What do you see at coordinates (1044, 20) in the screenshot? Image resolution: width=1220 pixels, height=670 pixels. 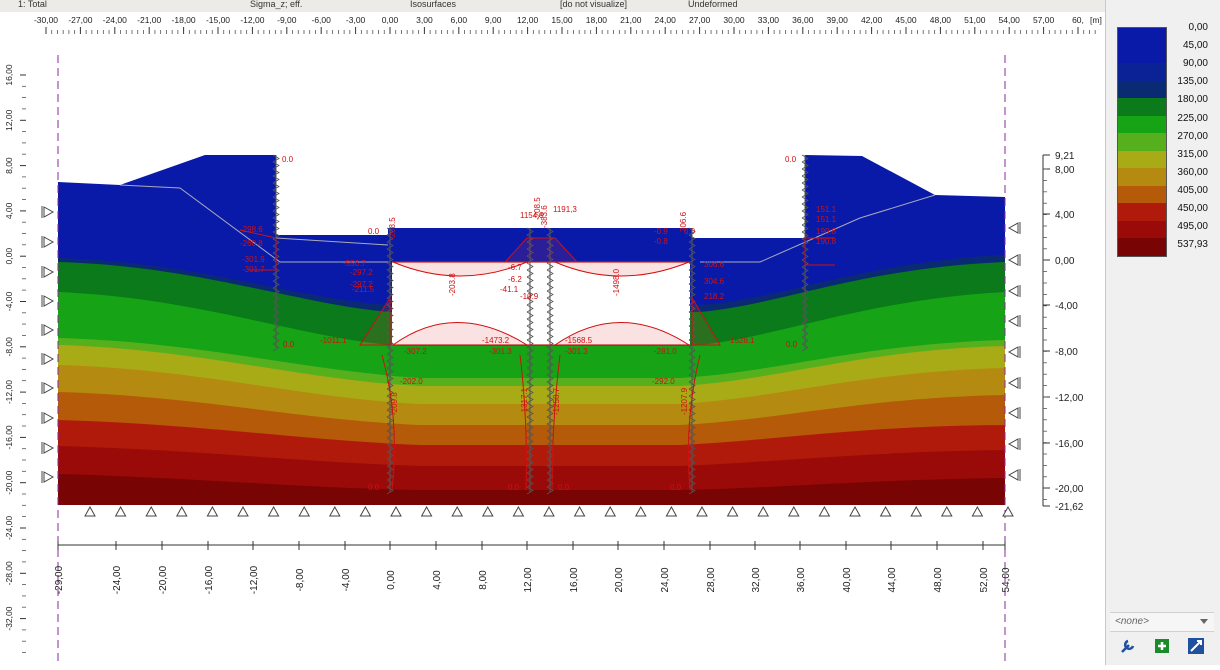 I see `top-ruler-label: 57,00` at bounding box center [1044, 20].